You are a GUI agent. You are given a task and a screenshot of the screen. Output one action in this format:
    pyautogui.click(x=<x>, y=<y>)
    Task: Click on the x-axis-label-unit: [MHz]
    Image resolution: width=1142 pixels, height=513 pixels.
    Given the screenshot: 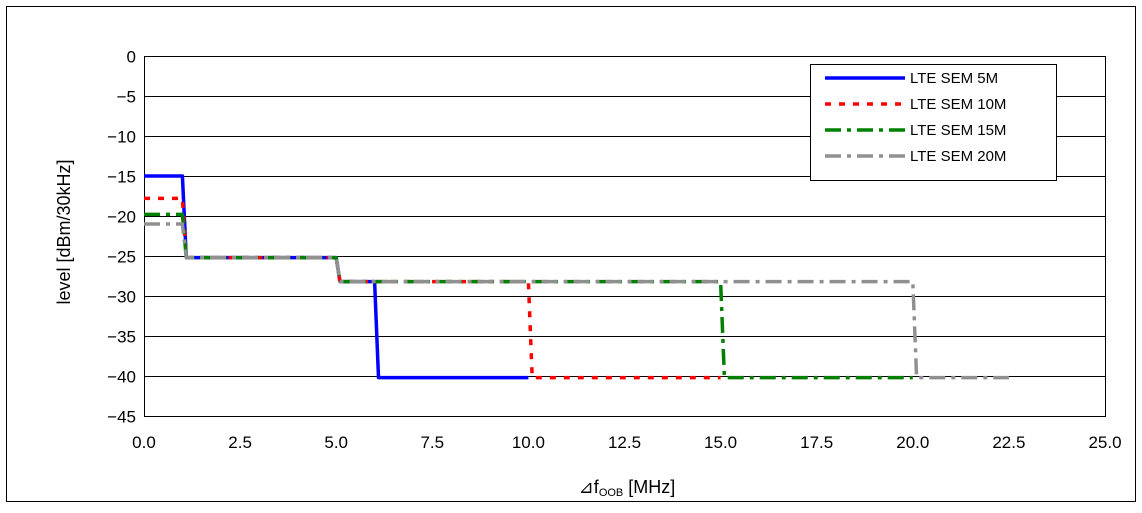 What is the action you would take?
    pyautogui.click(x=649, y=487)
    